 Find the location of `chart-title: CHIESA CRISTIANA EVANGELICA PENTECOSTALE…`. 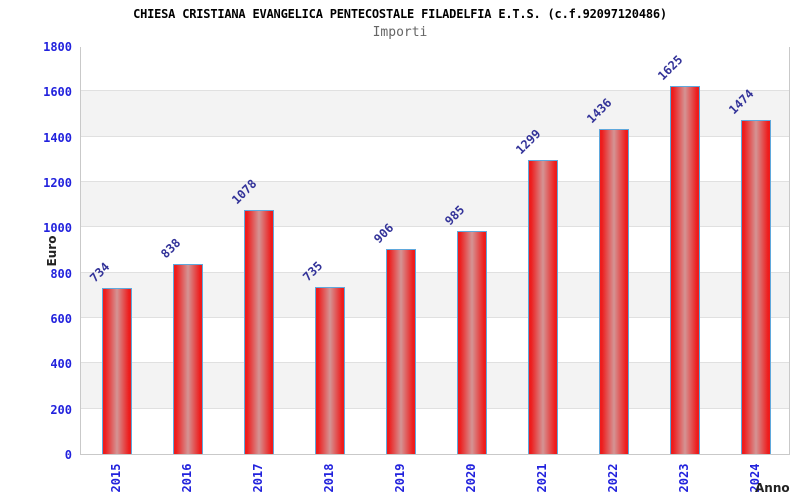

chart-title: CHIESA CRISTIANA EVANGELICA PENTECOSTALE… is located at coordinates (400, 14).